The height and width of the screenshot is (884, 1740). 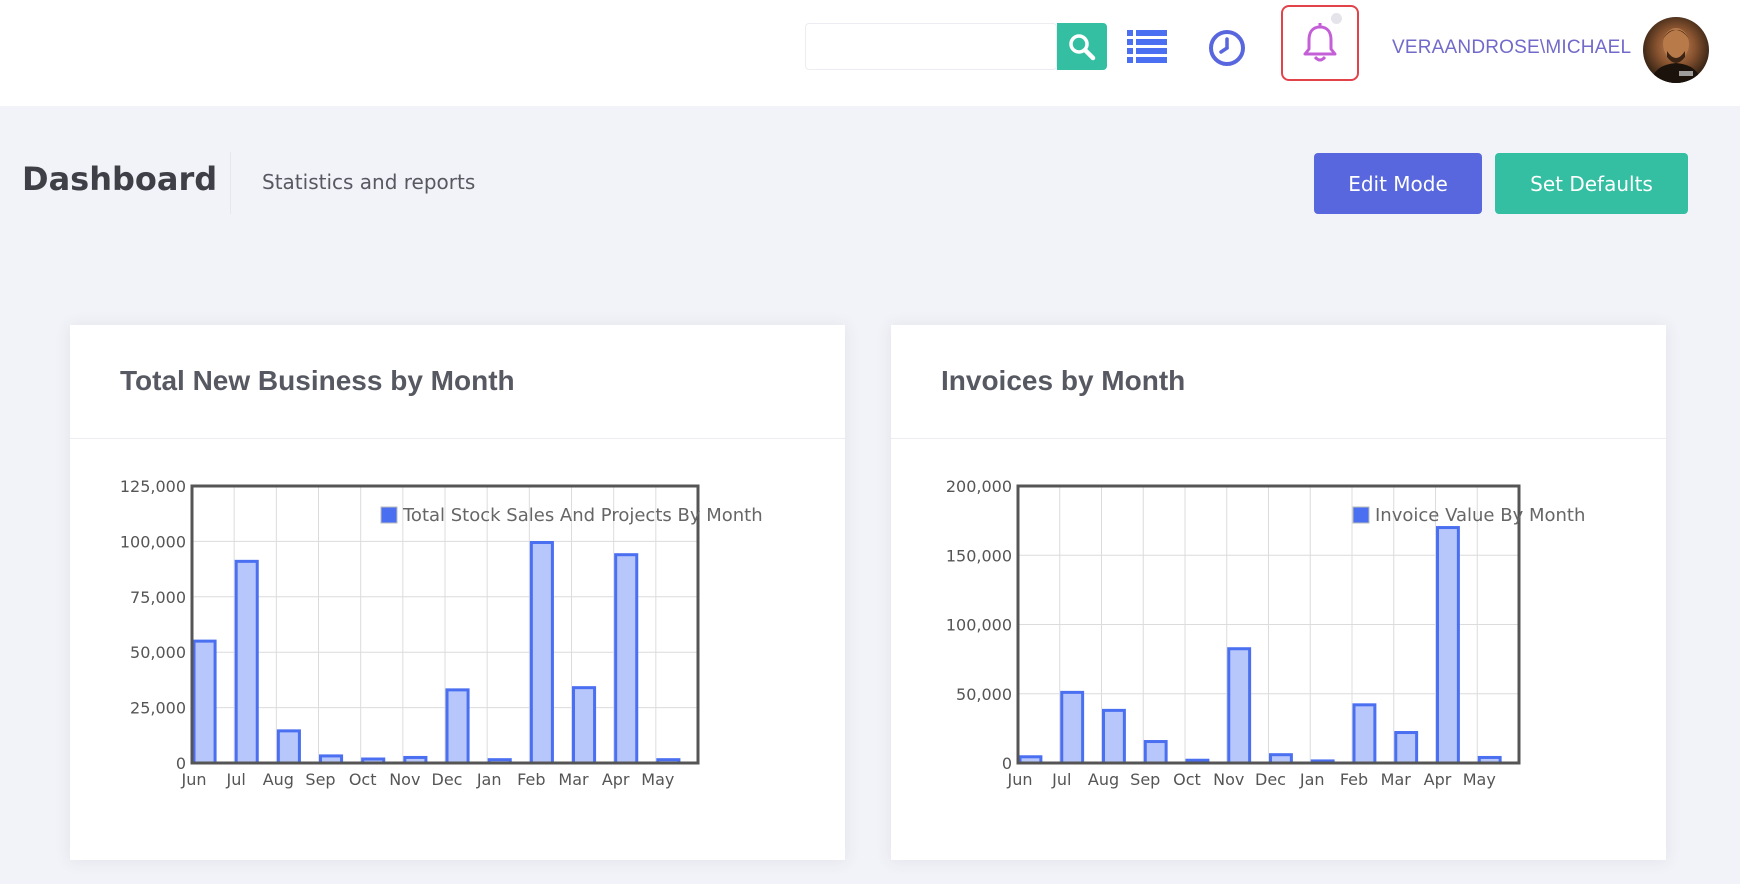 What do you see at coordinates (979, 555) in the screenshot?
I see `y-tick-label: 150,000` at bounding box center [979, 555].